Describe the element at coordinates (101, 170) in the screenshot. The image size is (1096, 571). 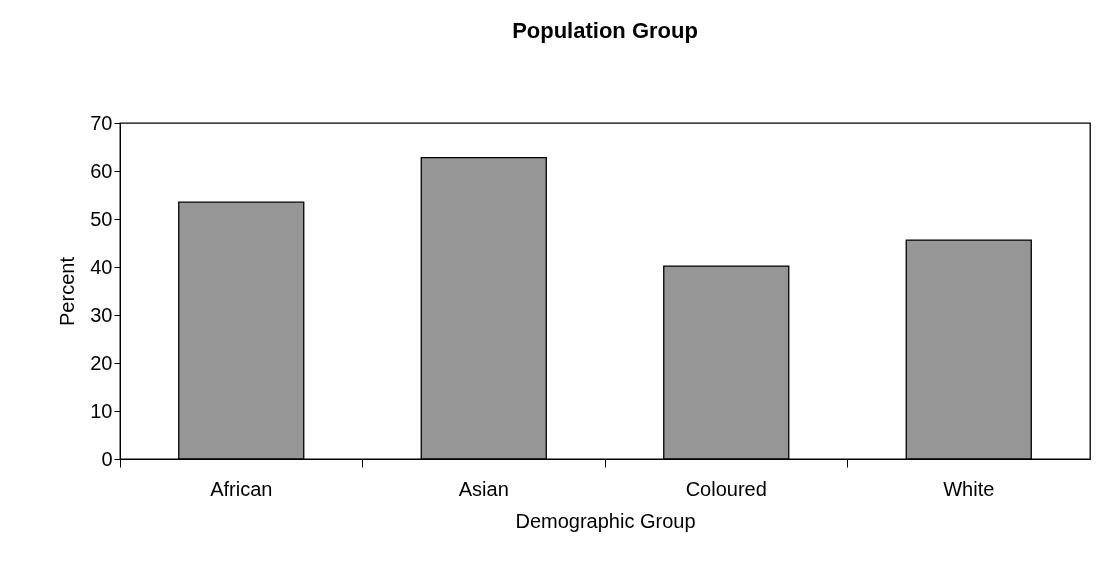
I see `y-tick-label: 60` at that location.